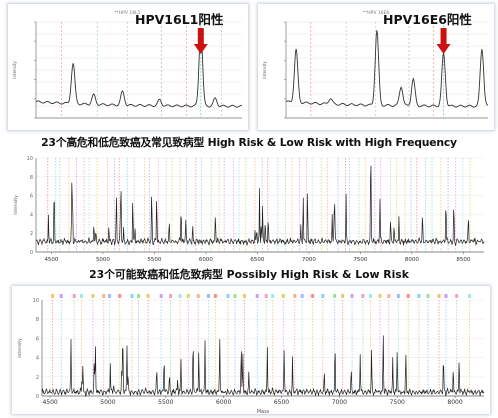 This screenshot has width=498, height=418. What do you see at coordinates (376, 13) in the screenshot?
I see `small-chart-title: **HPV 16E6` at bounding box center [376, 13].